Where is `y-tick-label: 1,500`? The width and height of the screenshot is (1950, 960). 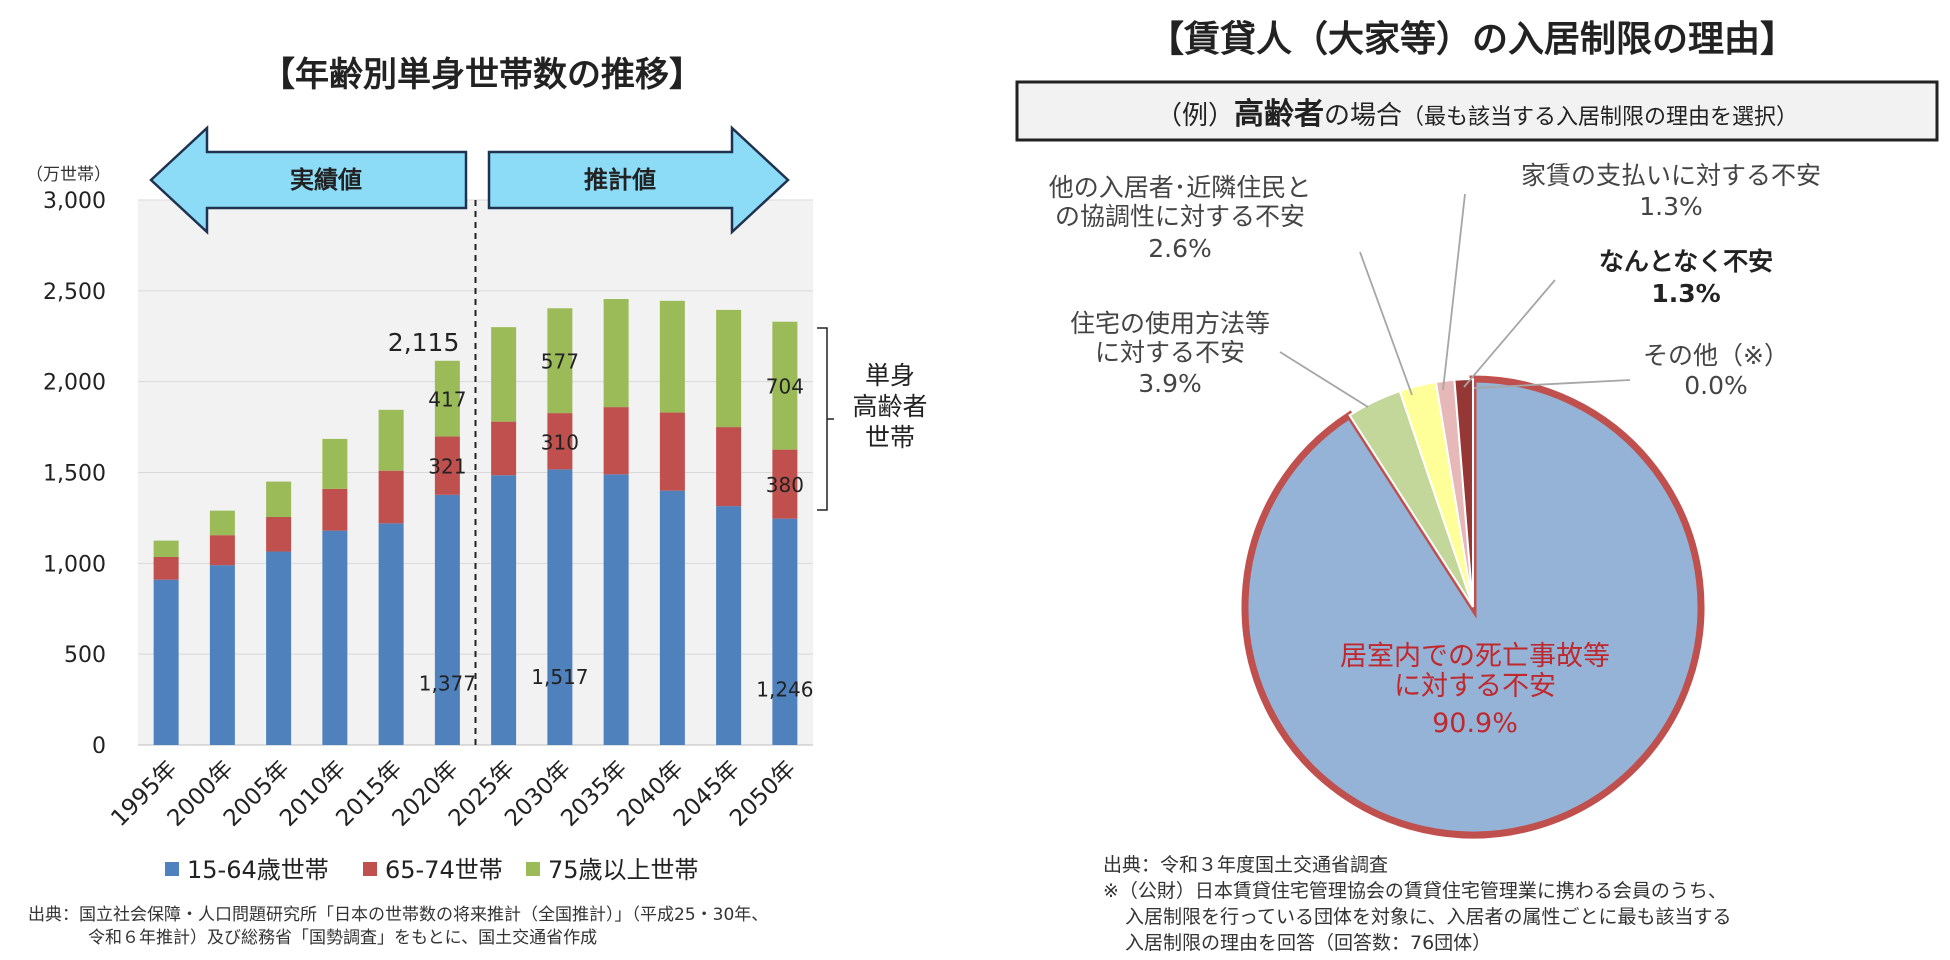
y-tick-label: 1,500 is located at coordinates (74, 474).